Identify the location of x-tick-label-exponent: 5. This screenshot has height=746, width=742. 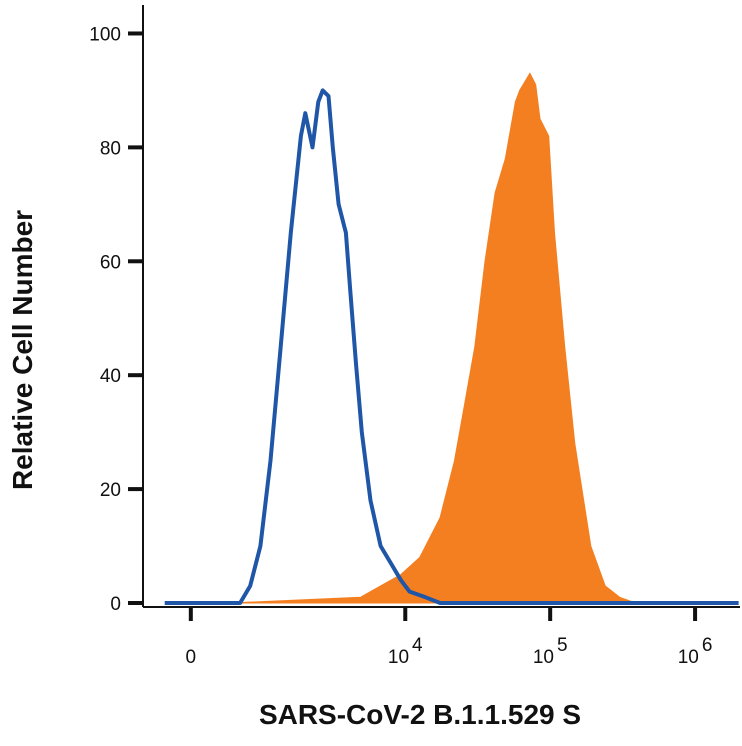
(562, 645).